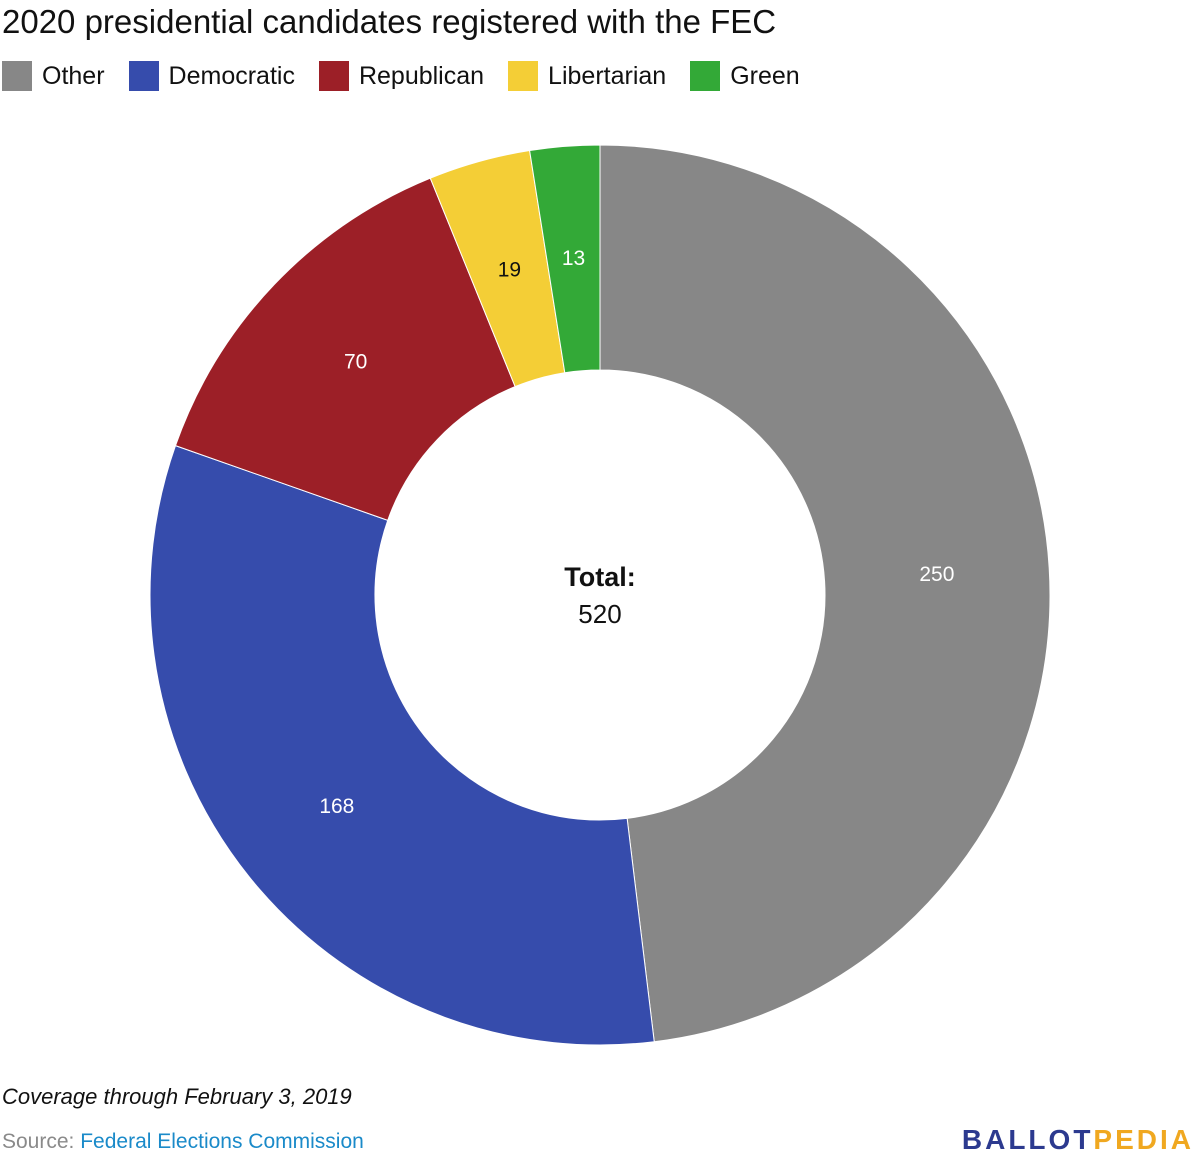 The width and height of the screenshot is (1200, 1166). Describe the element at coordinates (599, 614) in the screenshot. I see `center-value: 520` at that location.